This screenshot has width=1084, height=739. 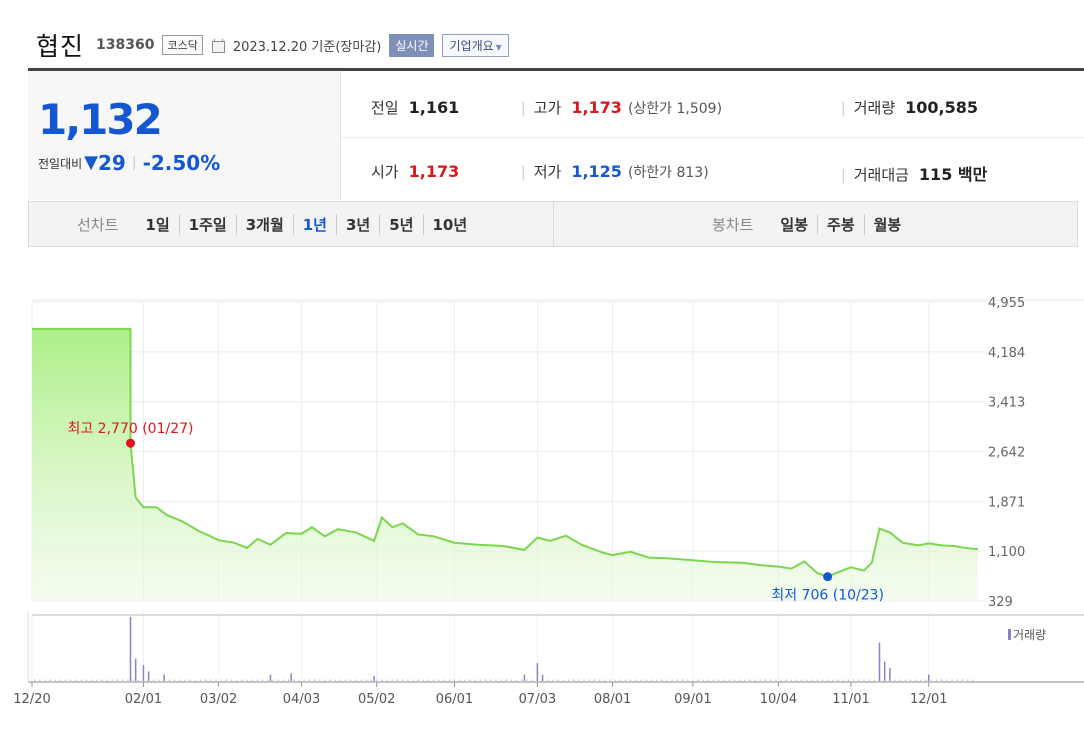 What do you see at coordinates (143, 699) in the screenshot?
I see `x-tick-label: 02/01` at bounding box center [143, 699].